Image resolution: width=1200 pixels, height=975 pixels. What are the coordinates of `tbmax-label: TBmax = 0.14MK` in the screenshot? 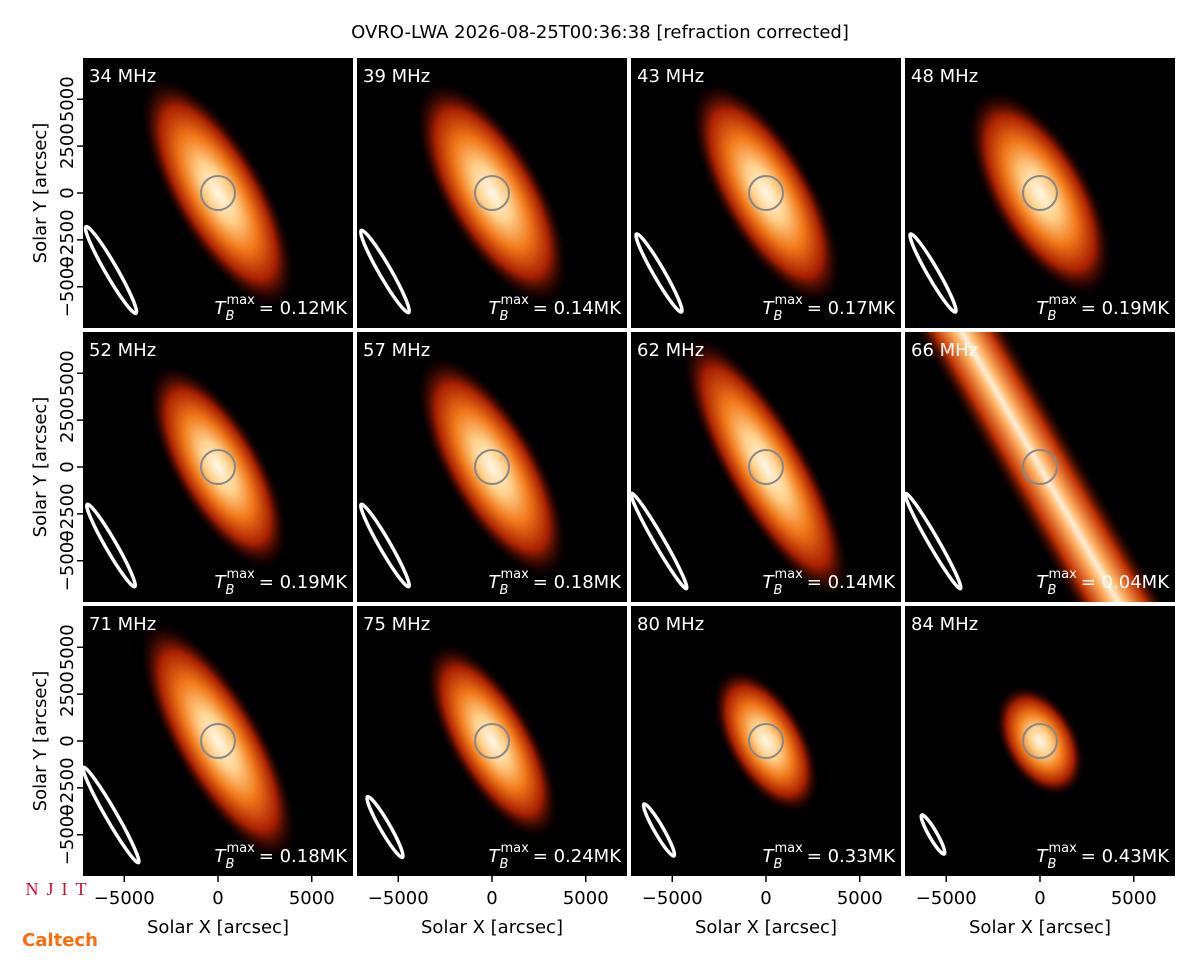 It's located at (830, 582).